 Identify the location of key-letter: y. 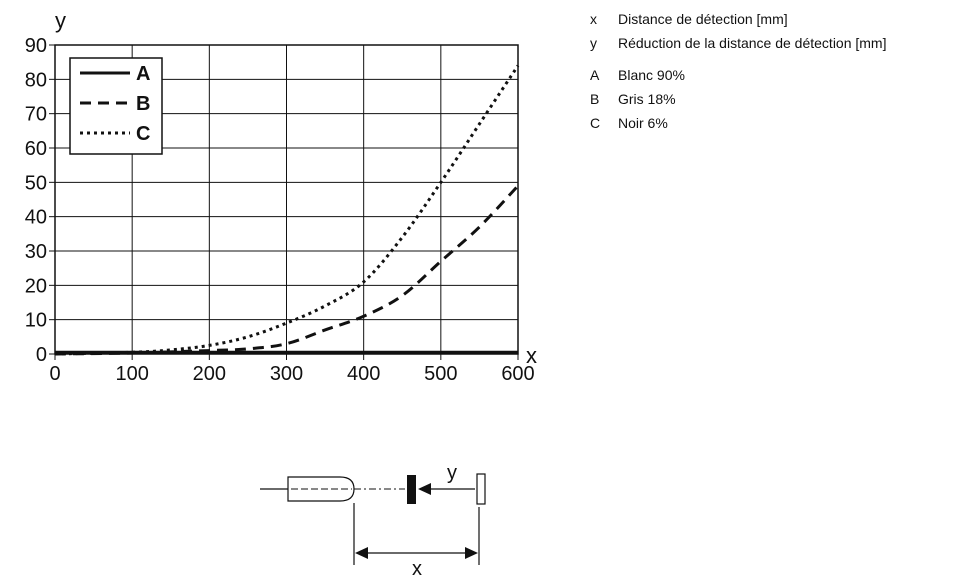
(593, 43).